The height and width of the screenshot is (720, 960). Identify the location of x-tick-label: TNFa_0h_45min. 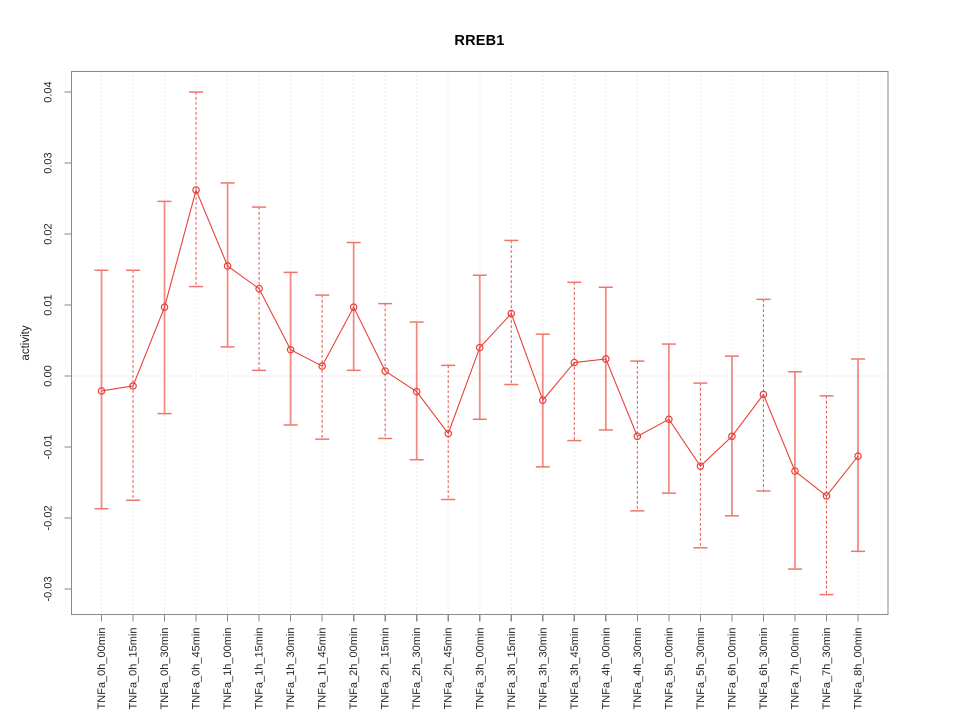
(197, 669).